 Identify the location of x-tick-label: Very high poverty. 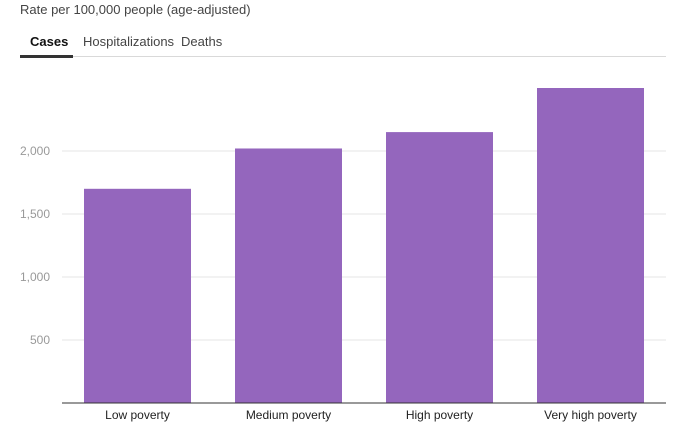
(590, 415).